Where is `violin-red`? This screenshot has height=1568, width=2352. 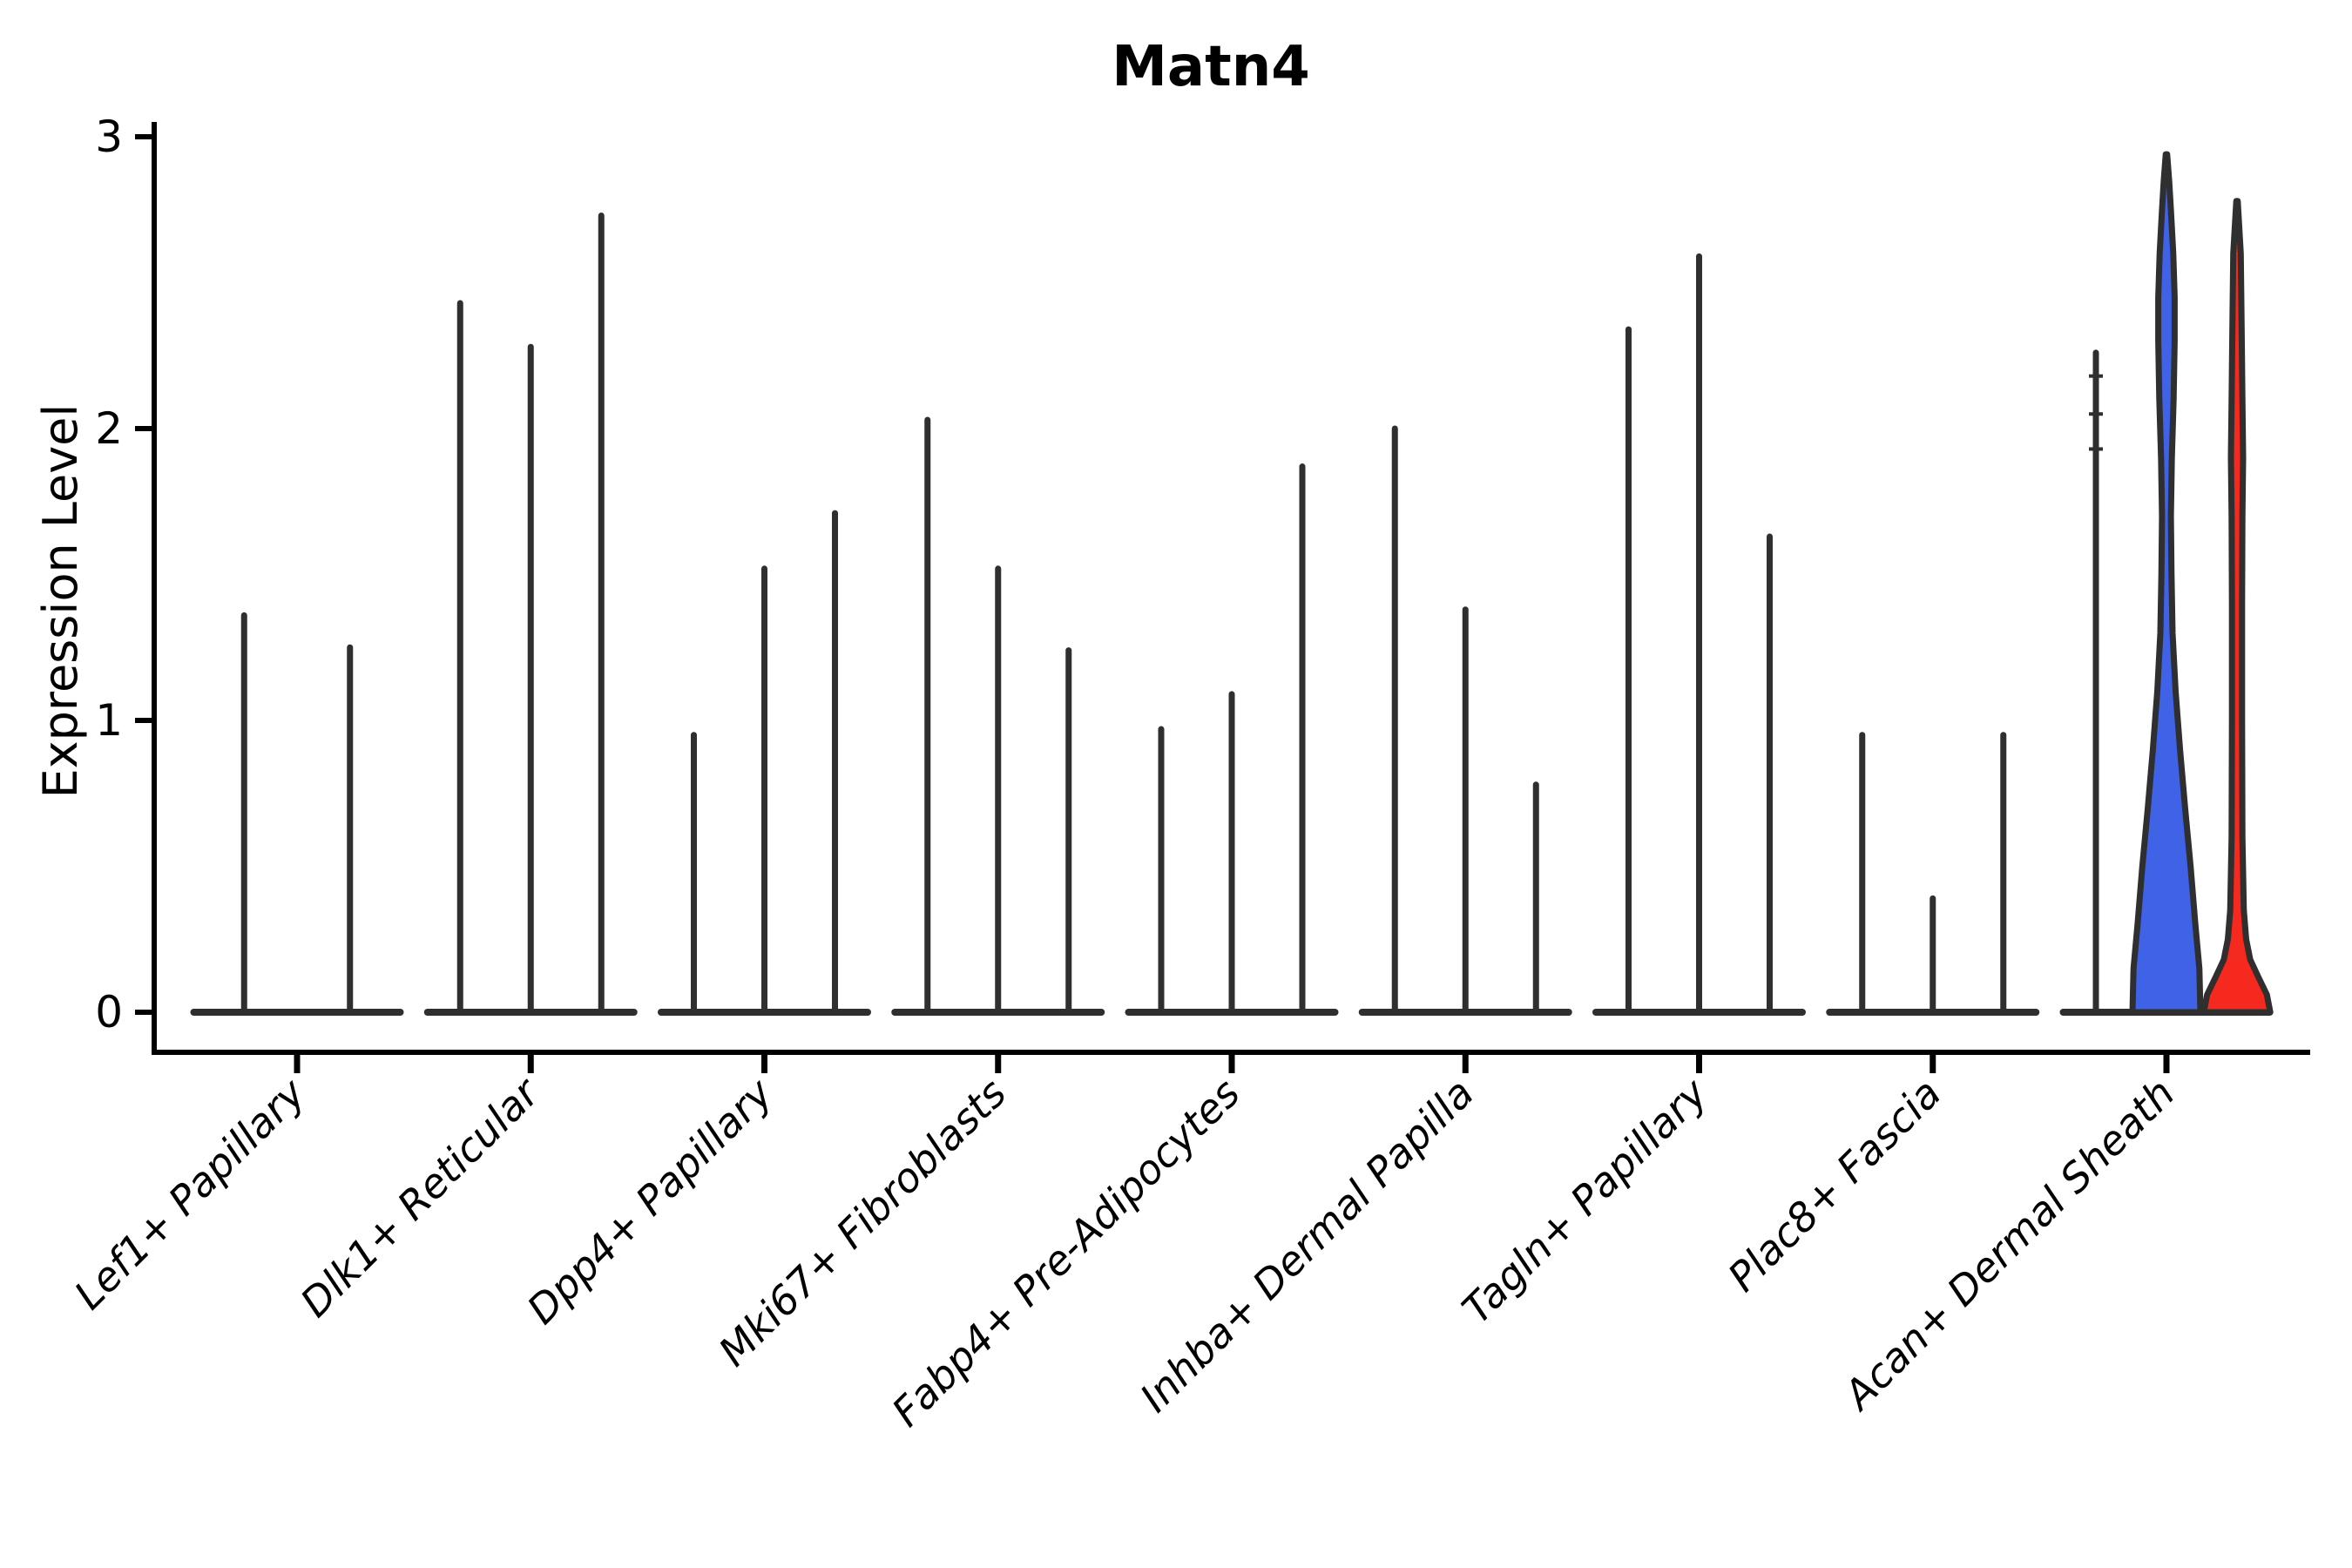 violin-red is located at coordinates (2237, 607).